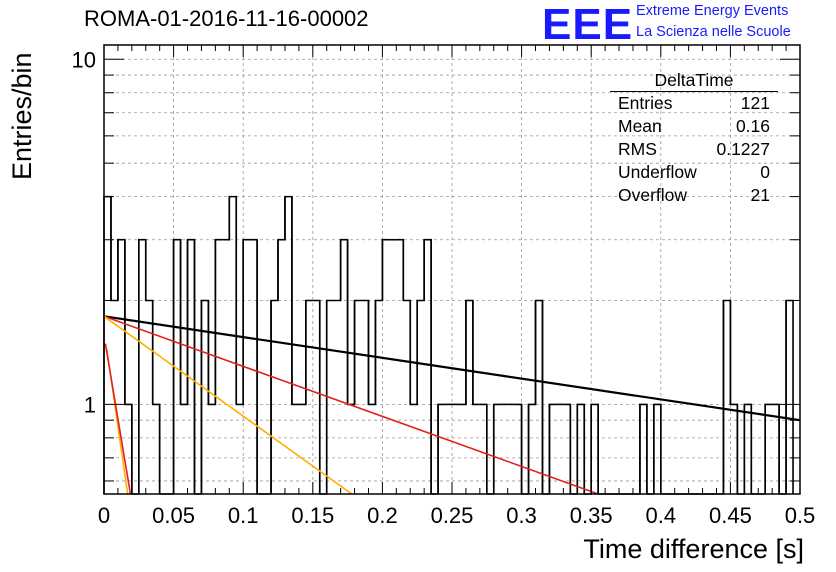 The image size is (836, 572). What do you see at coordinates (452, 515) in the screenshot?
I see `x-tick-label: 0.25` at bounding box center [452, 515].